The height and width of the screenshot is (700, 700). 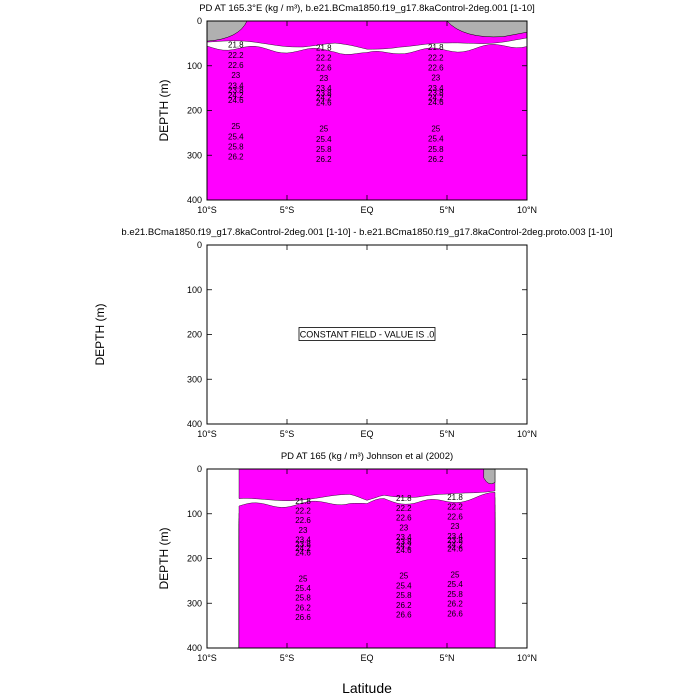 I want to click on svg-text: CONSTANT FIELD - VALUE IS .0, so click(x=367, y=335).